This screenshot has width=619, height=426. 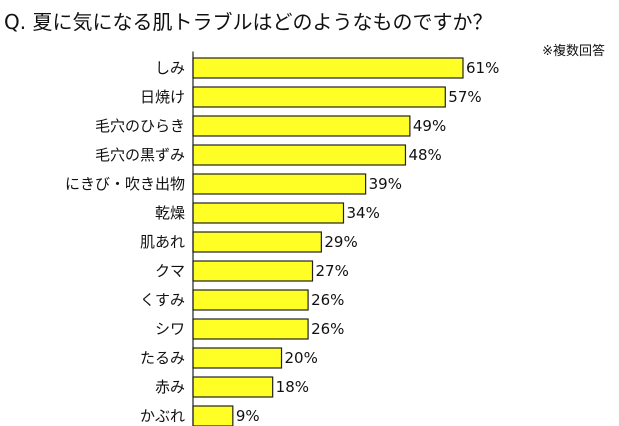 What do you see at coordinates (332, 271) in the screenshot?
I see `value-label-7: 27%` at bounding box center [332, 271].